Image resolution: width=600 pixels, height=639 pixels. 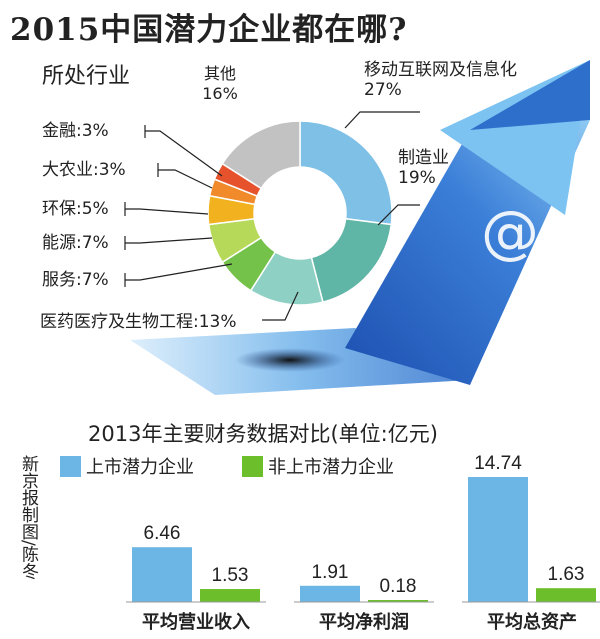 I want to click on pie-chart-title: 所处行业, so click(x=86, y=76).